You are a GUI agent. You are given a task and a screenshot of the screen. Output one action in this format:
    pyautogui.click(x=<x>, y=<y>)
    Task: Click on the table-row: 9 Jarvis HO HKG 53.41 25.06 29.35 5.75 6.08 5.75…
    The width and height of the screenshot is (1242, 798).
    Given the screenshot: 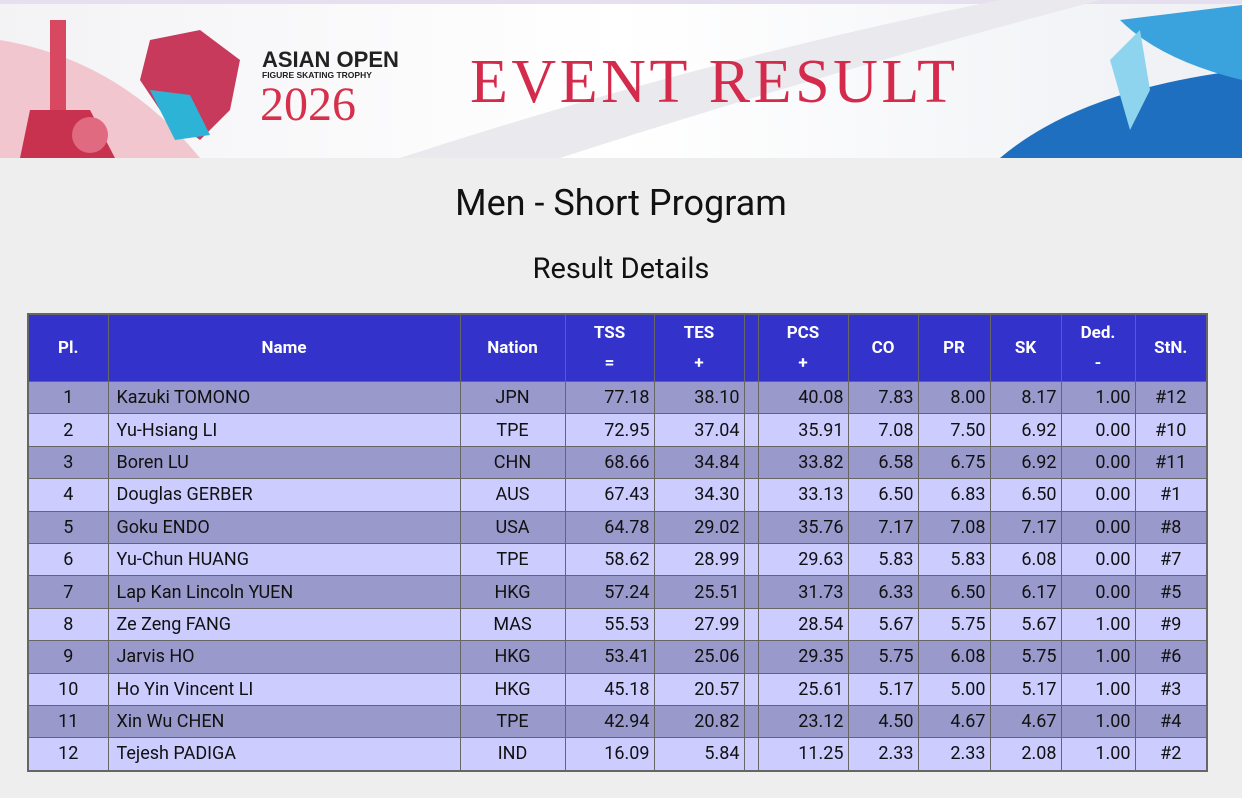 What is the action you would take?
    pyautogui.click(x=617, y=657)
    